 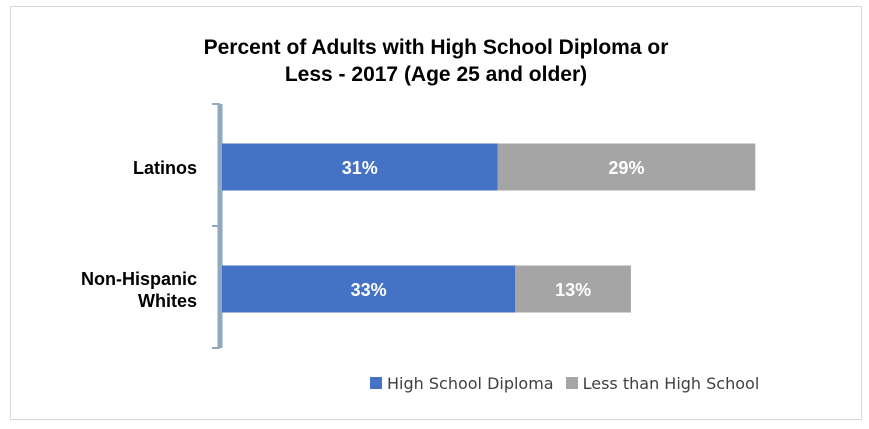 I want to click on data-label-latinos-high-school-diploma: 31%, so click(x=360, y=168).